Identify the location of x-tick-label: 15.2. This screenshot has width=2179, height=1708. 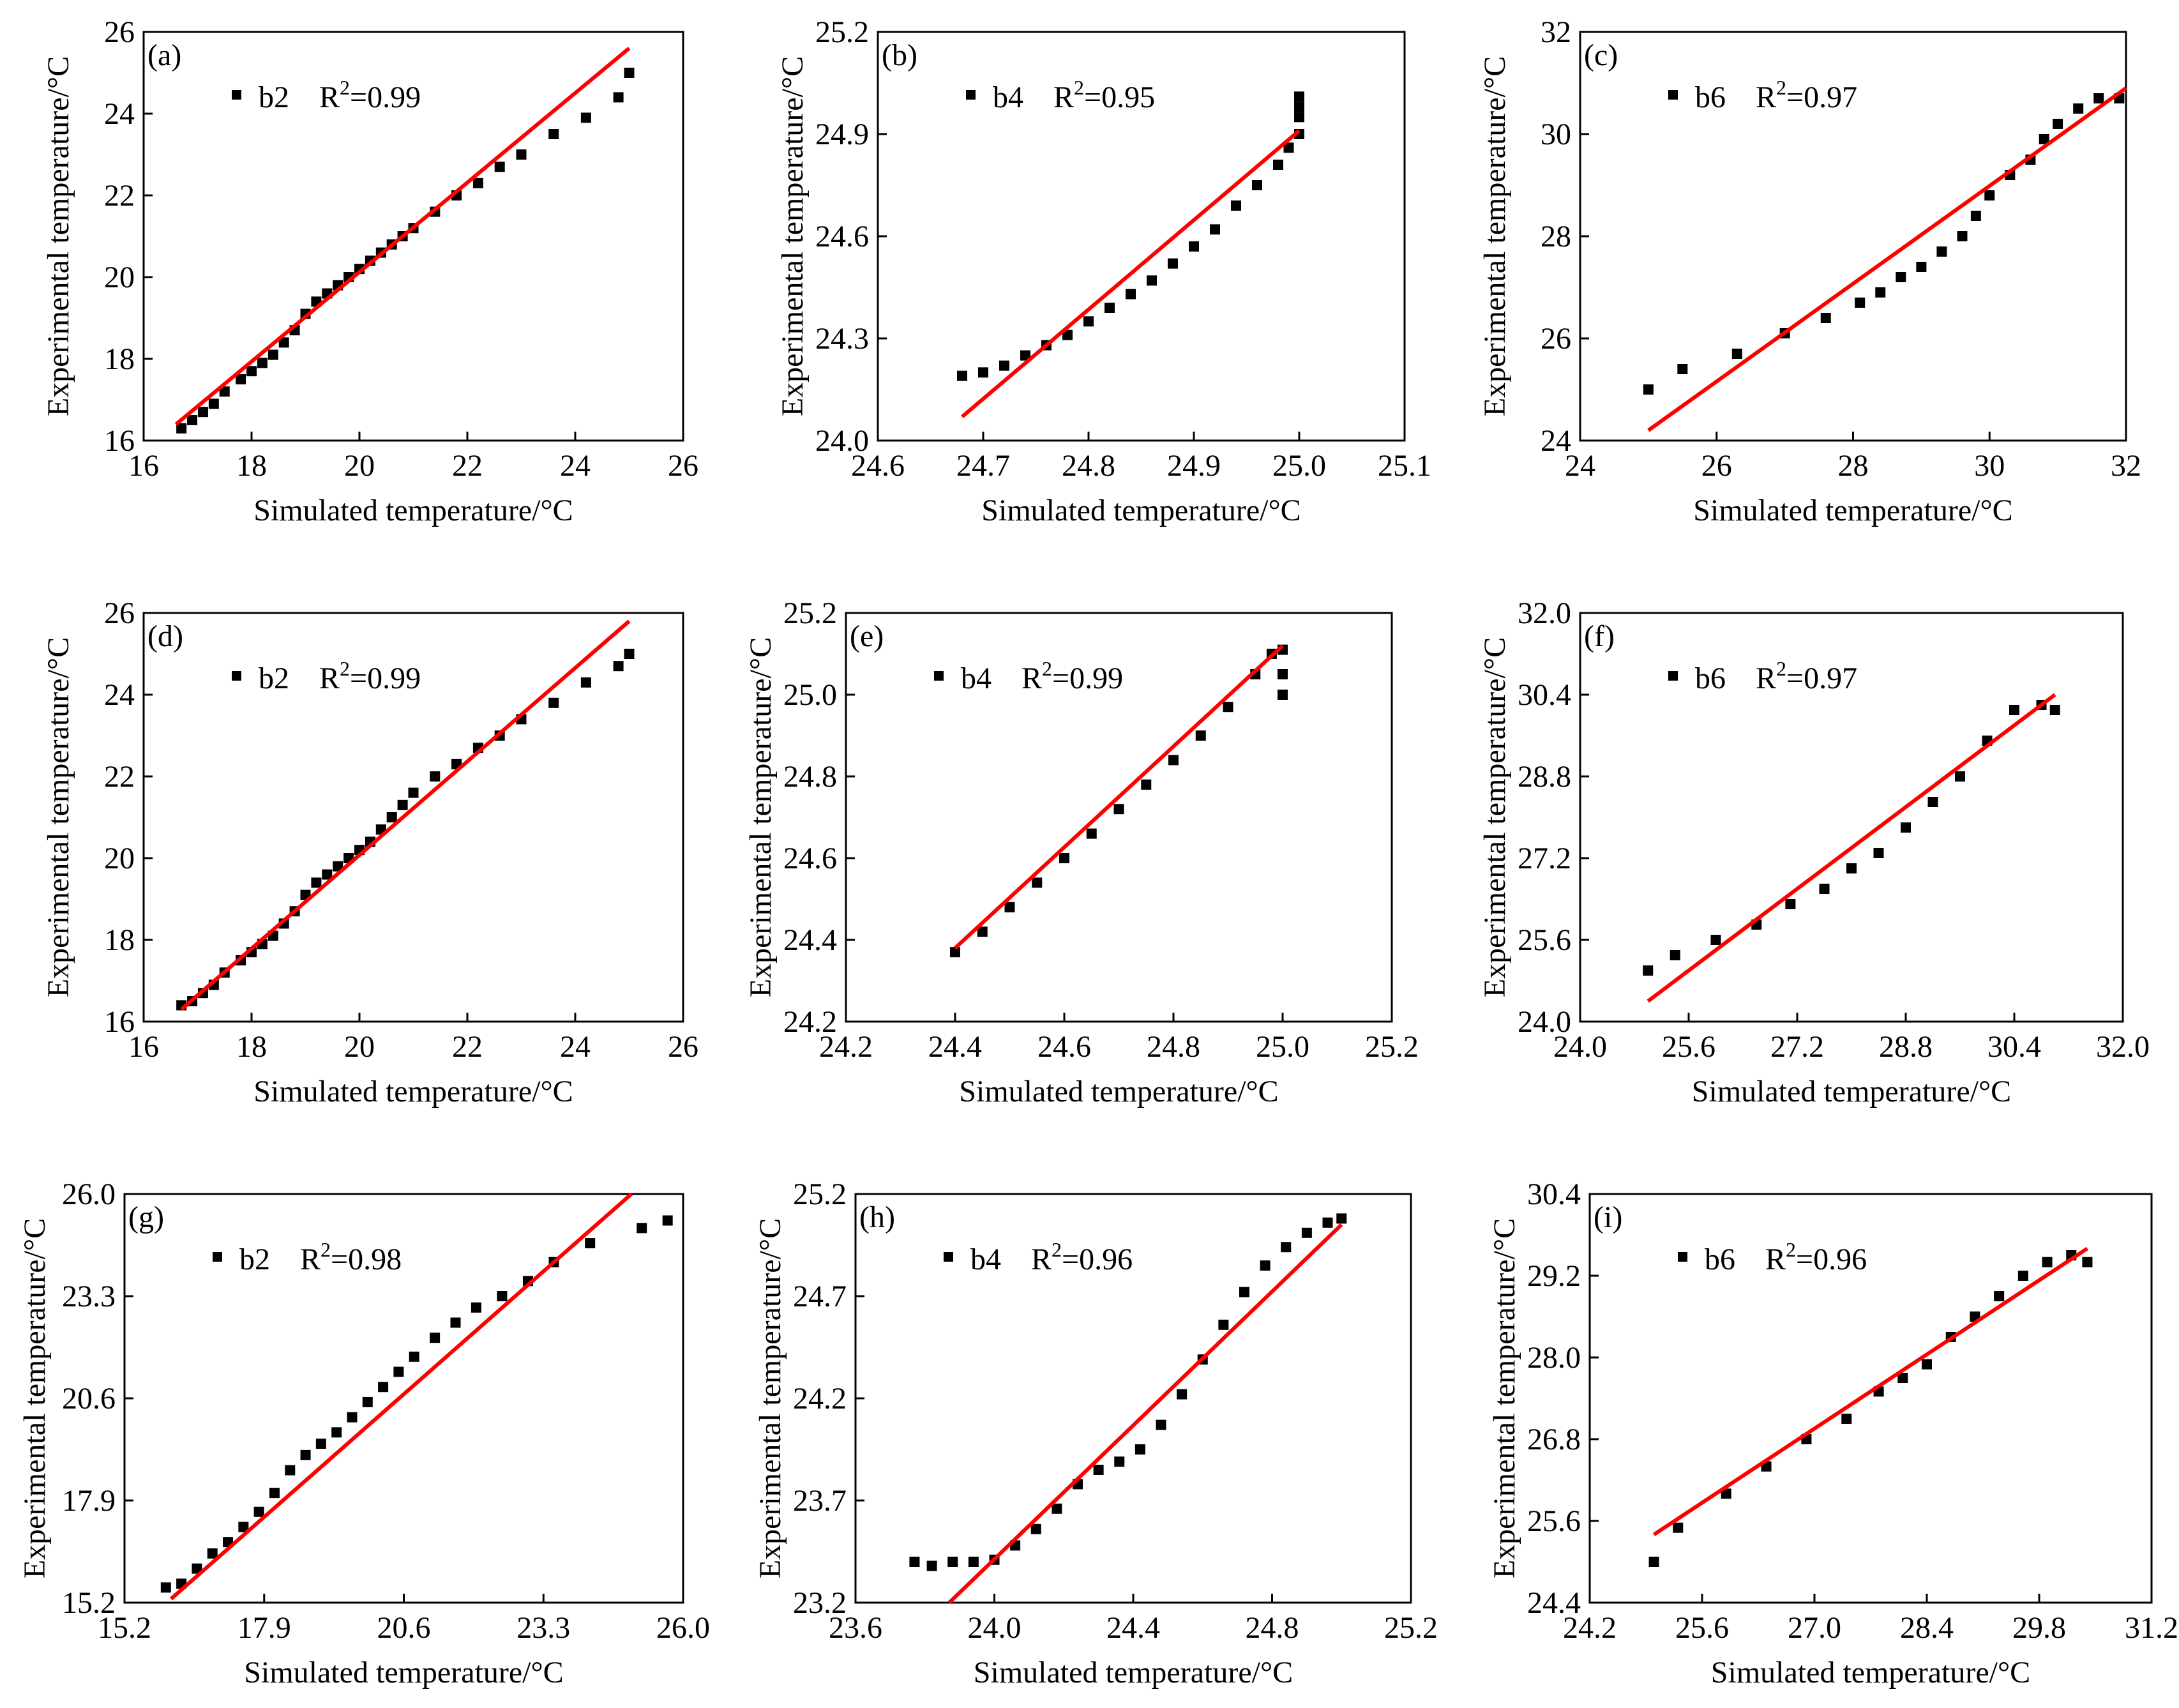
(124, 1628).